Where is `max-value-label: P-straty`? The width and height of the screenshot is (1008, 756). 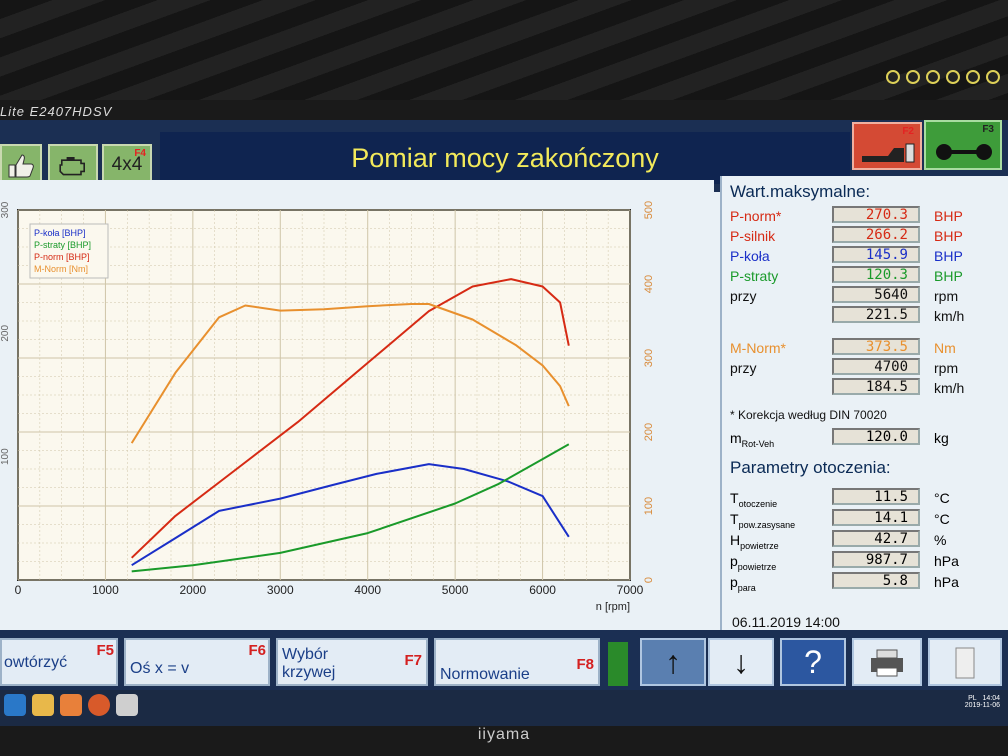
max-value-label: P-straty is located at coordinates (754, 276).